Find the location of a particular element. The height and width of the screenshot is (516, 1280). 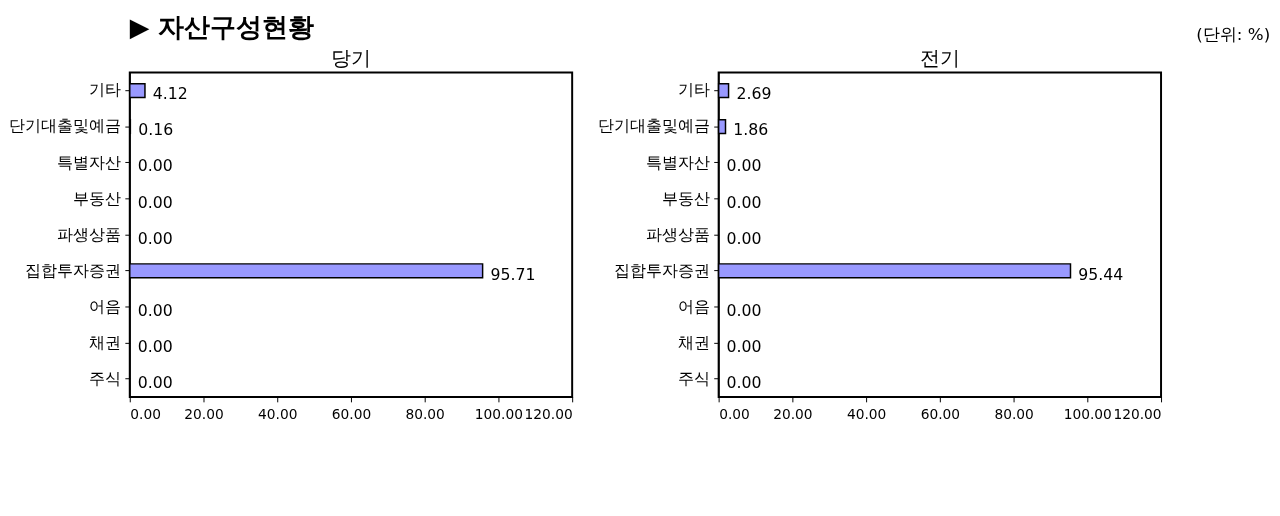

chart-title: 전기 is located at coordinates (939, 58).